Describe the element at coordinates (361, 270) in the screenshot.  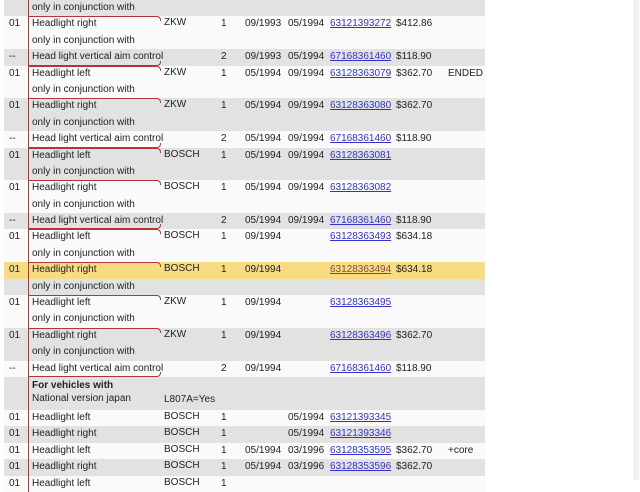
I see `part-number-link: 63128363494` at that location.